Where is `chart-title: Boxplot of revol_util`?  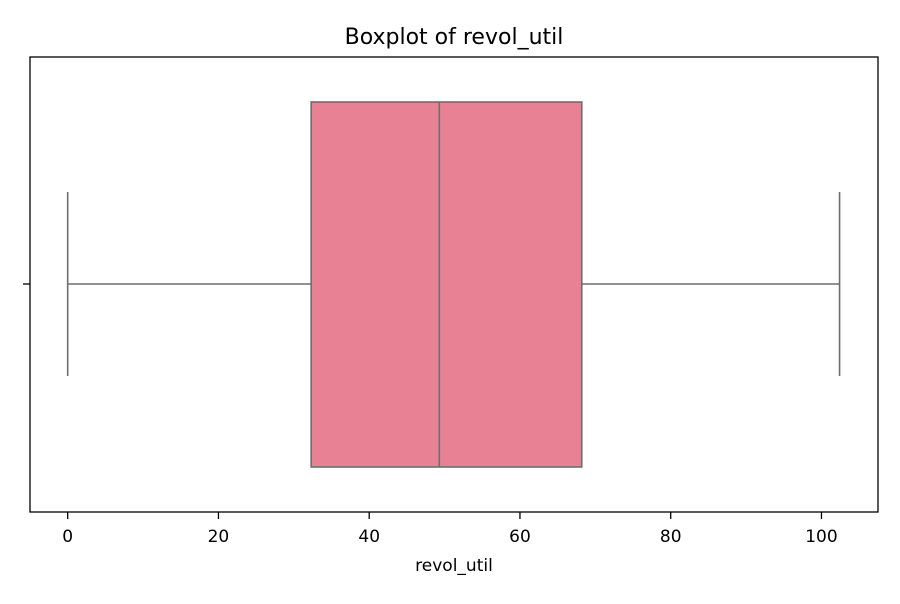
chart-title: Boxplot of revol_util is located at coordinates (454, 37).